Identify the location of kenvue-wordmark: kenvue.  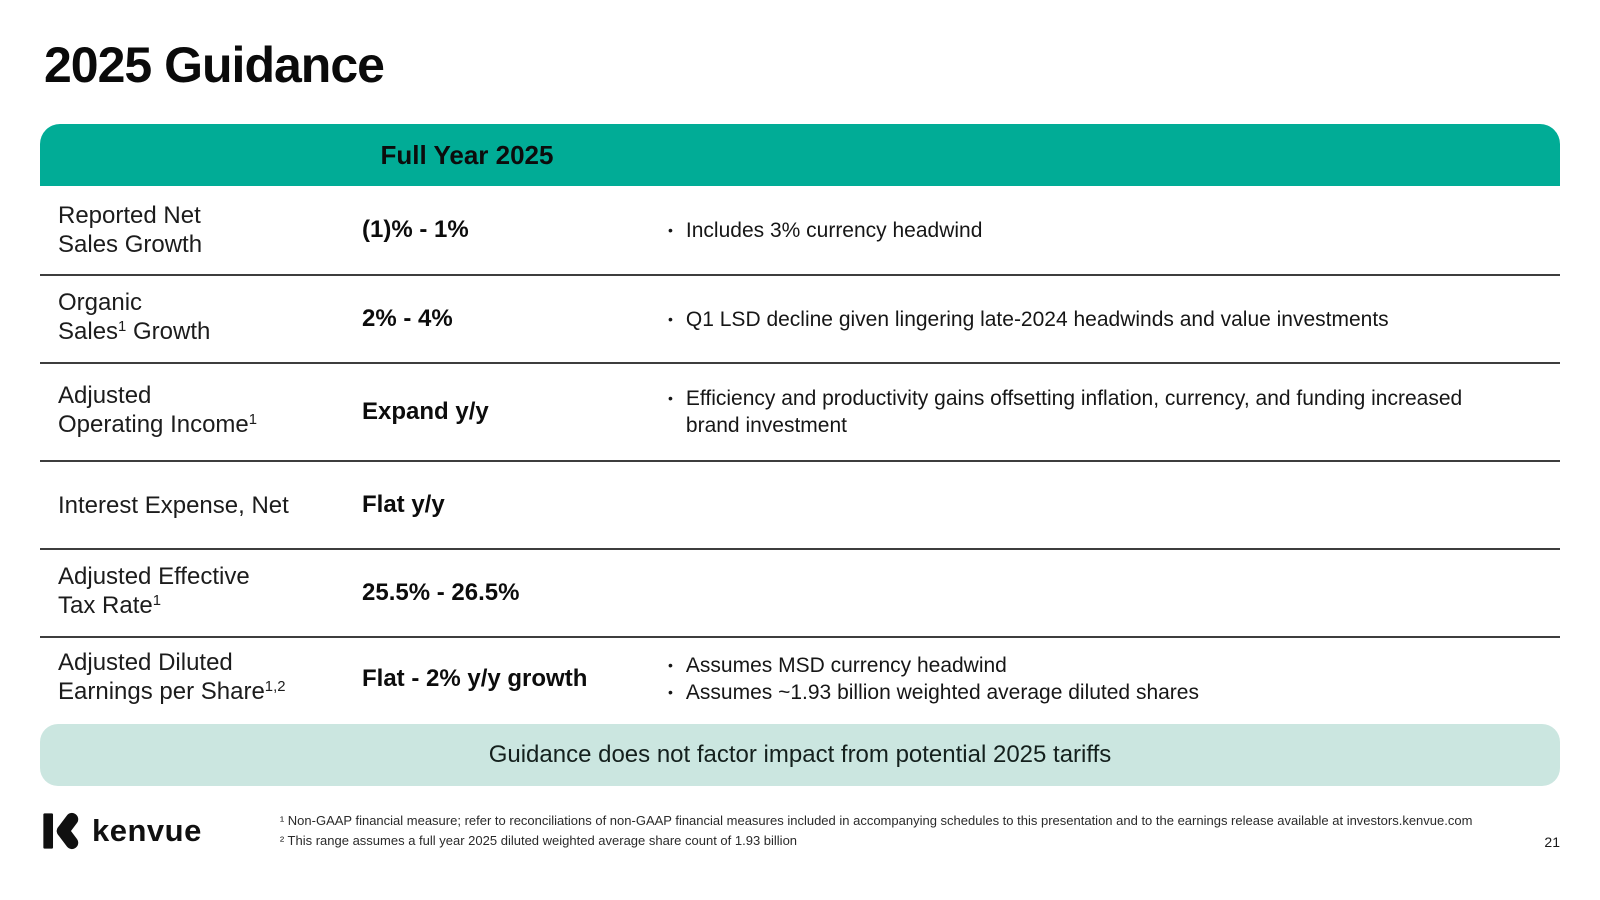
(147, 830).